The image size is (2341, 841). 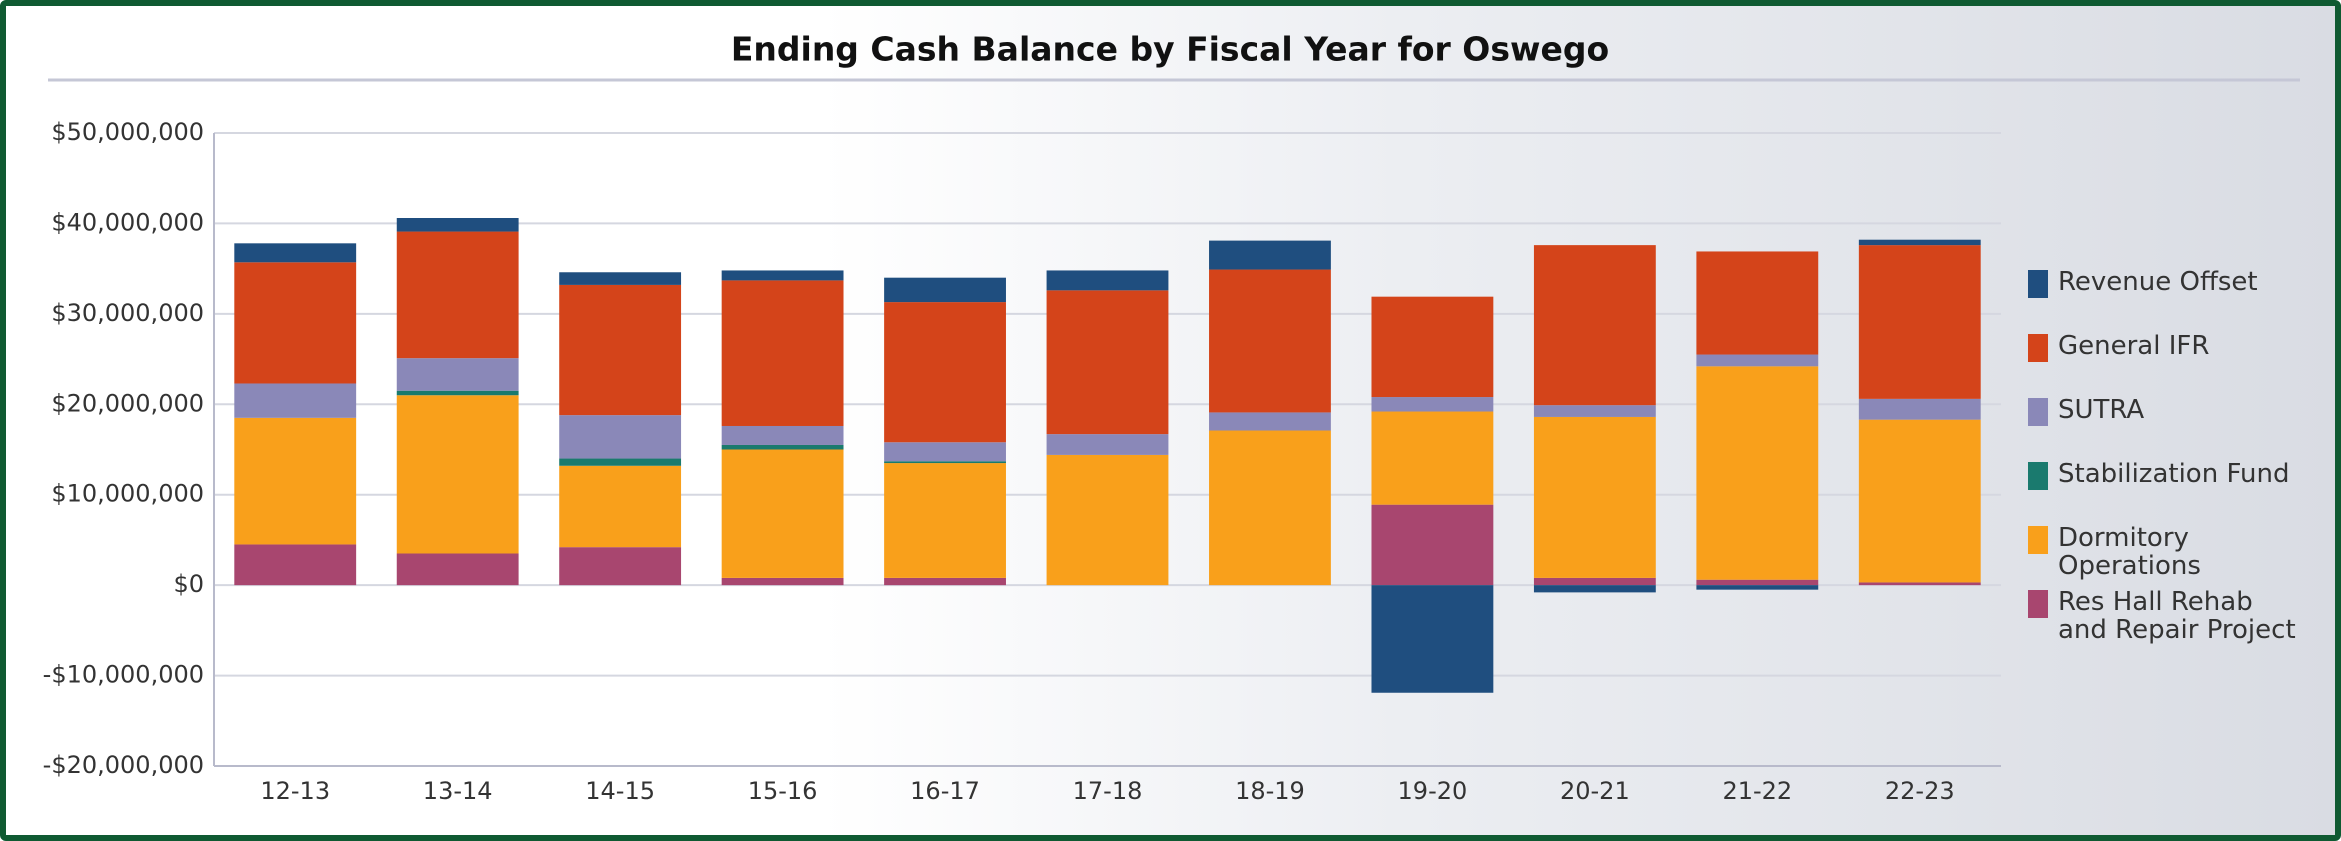 I want to click on legend-label: Dormitory Operations, so click(x=2129, y=552).